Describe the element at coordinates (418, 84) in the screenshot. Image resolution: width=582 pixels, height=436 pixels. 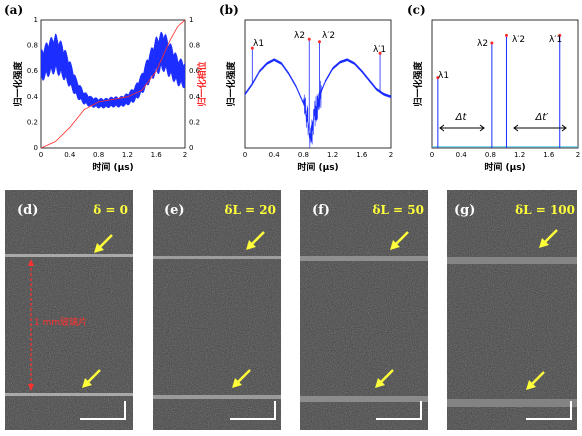
I see `panel-c-ylabel: 归一化强度` at that location.